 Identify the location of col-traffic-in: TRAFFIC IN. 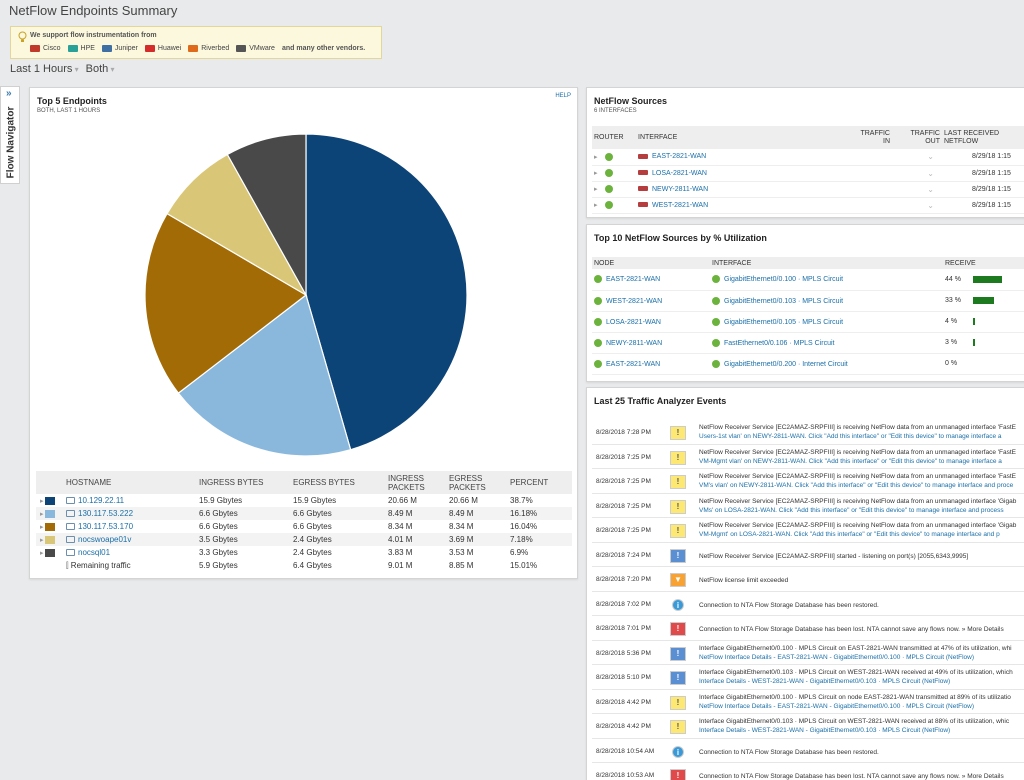
(876, 137).